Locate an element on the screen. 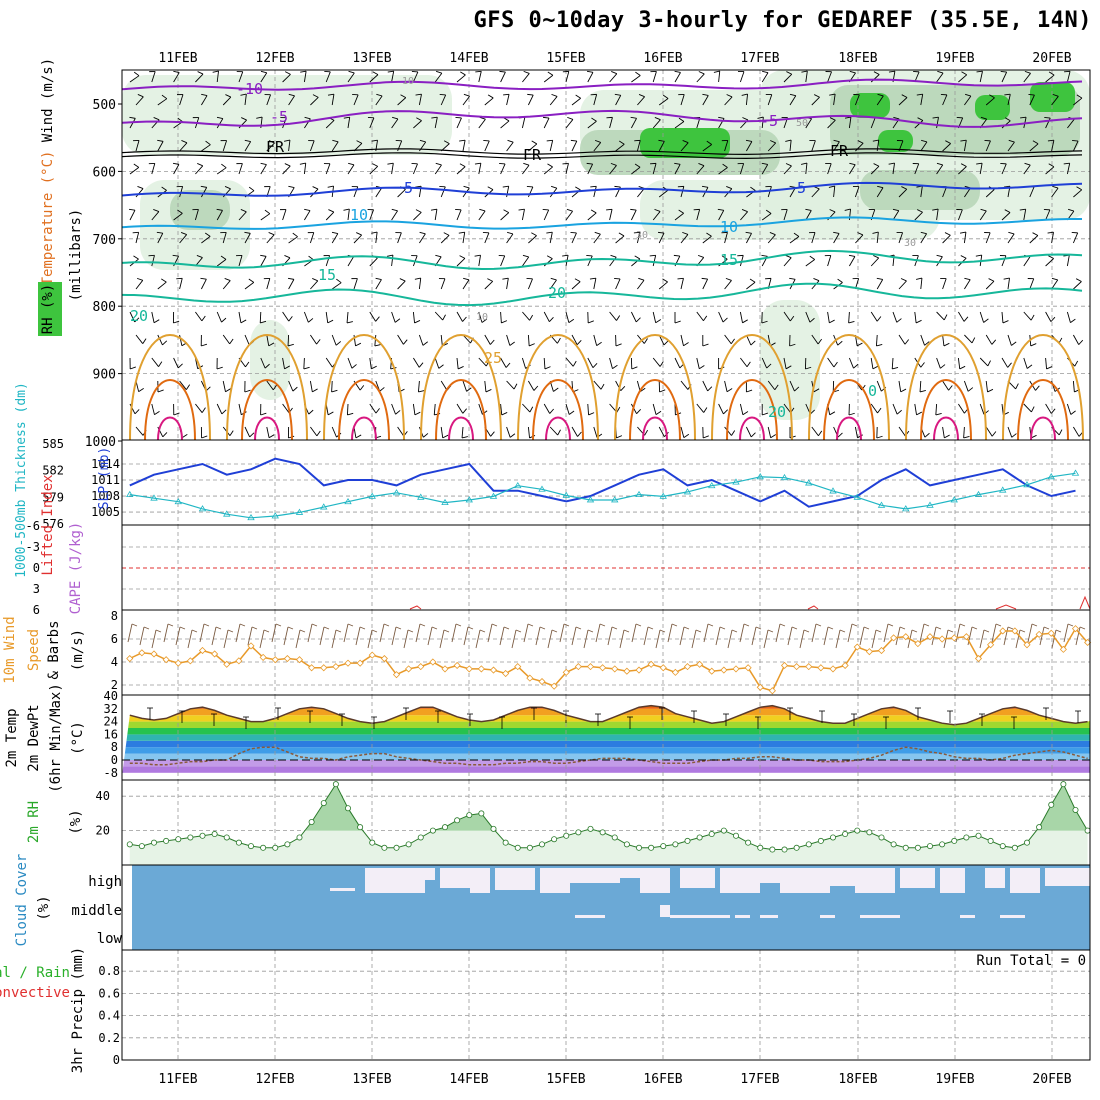  li-marker is located at coordinates (813, 607).